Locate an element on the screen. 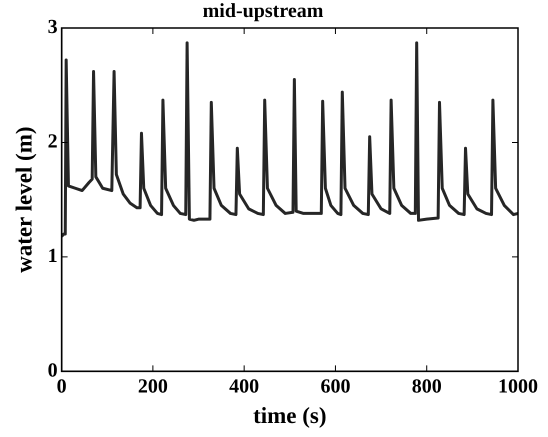  chart-title: mid-upstream is located at coordinates (263, 11).